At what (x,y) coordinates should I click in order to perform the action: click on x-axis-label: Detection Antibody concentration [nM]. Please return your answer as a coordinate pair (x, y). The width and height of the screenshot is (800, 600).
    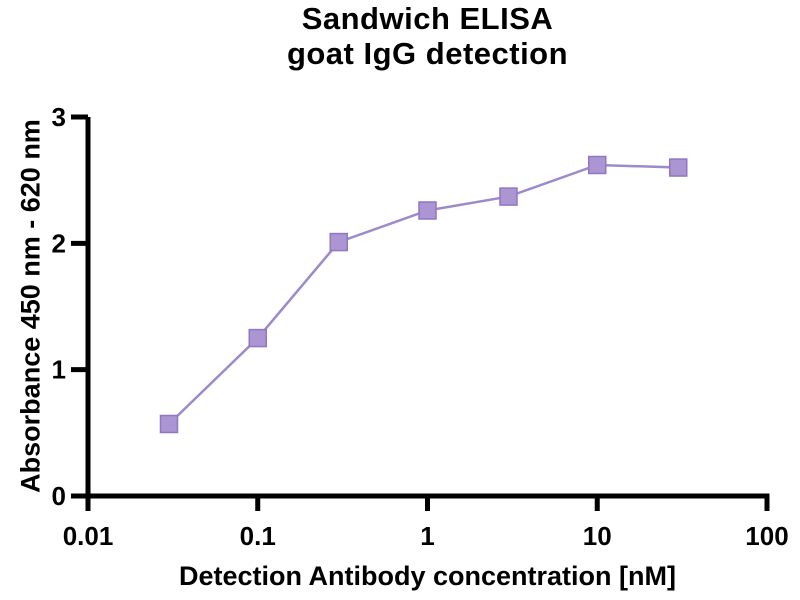
    Looking at the image, I should click on (427, 576).